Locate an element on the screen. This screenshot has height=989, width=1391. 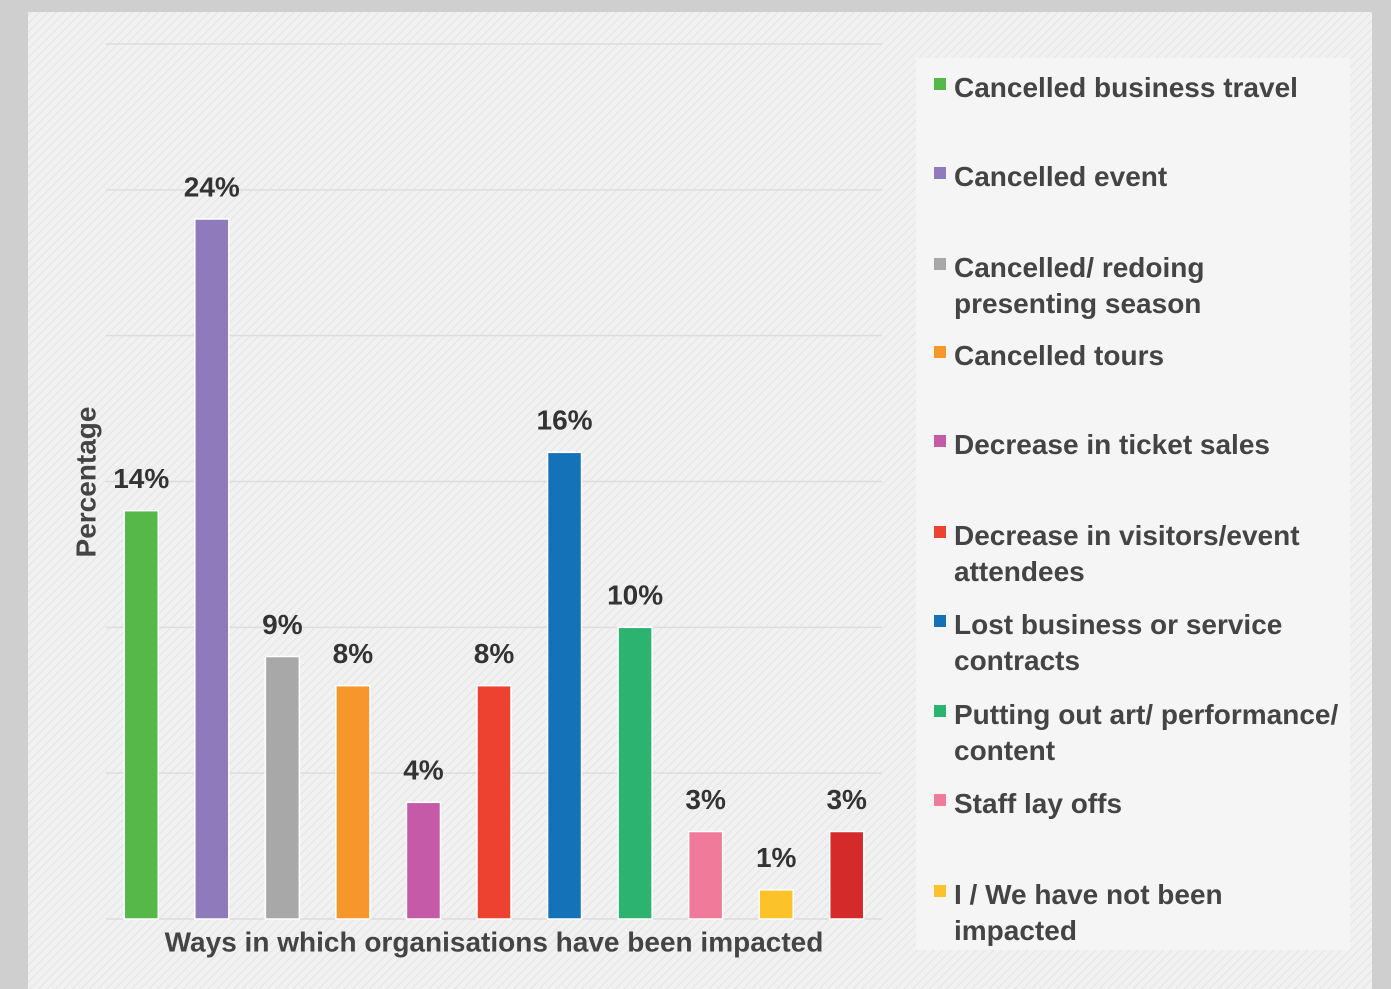
legend-label: I / We have not been impacted is located at coordinates (1088, 912).